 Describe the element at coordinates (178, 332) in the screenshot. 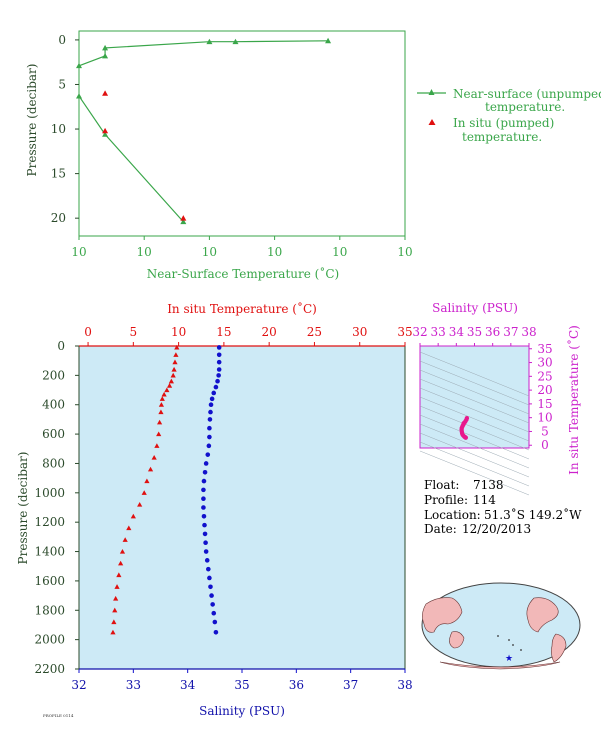

I see `temperature-tick-label: 10` at that location.